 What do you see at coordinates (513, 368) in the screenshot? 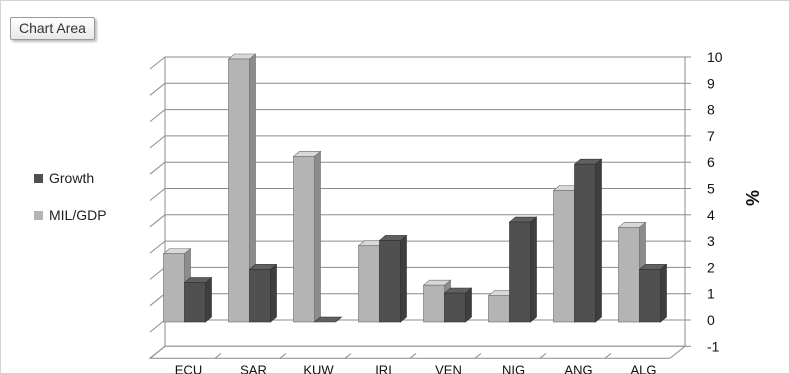
I see `x-tick-label: NIG` at bounding box center [513, 368].